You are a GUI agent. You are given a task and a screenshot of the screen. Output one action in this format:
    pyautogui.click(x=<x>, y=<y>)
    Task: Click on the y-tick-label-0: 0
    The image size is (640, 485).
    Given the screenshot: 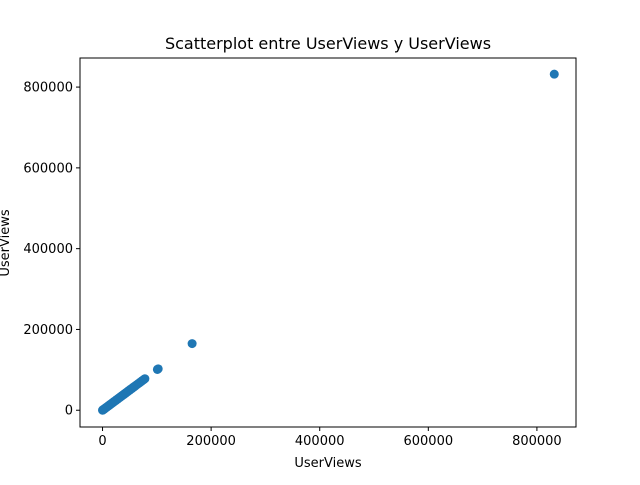 What is the action you would take?
    pyautogui.click(x=69, y=411)
    